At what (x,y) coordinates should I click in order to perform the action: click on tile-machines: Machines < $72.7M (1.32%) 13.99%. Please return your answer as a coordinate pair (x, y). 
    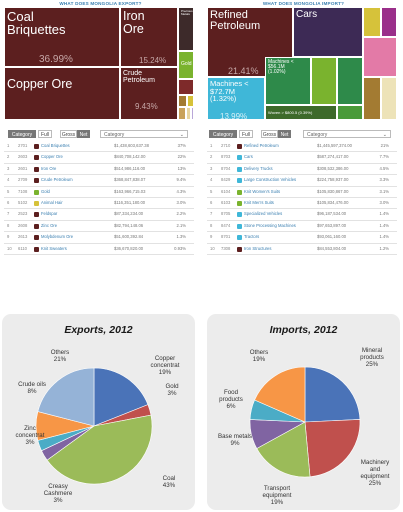
    Looking at the image, I should click on (236, 98).